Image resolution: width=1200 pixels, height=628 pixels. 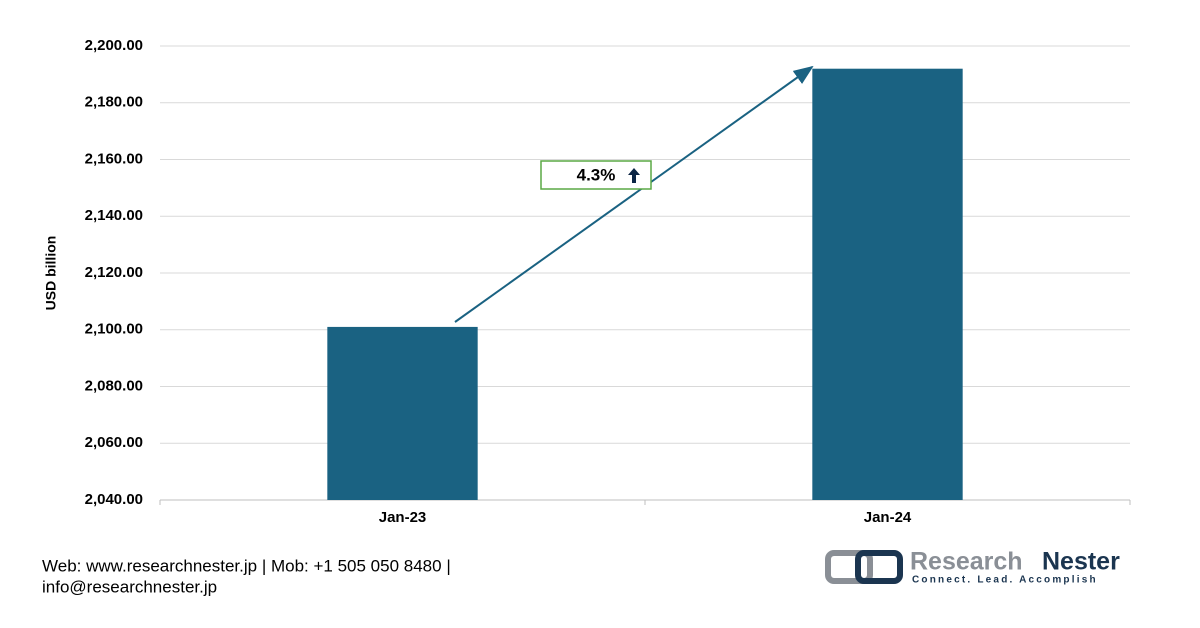 I want to click on y-tick-label: 2,080.00, so click(x=114, y=385).